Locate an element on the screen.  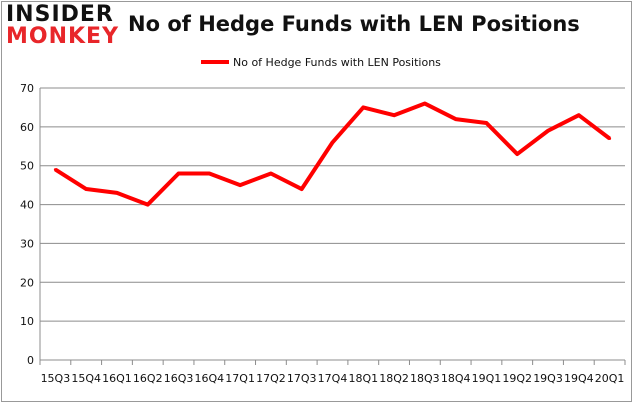
x-tick-label: 17Q2 is located at coordinates (271, 378).